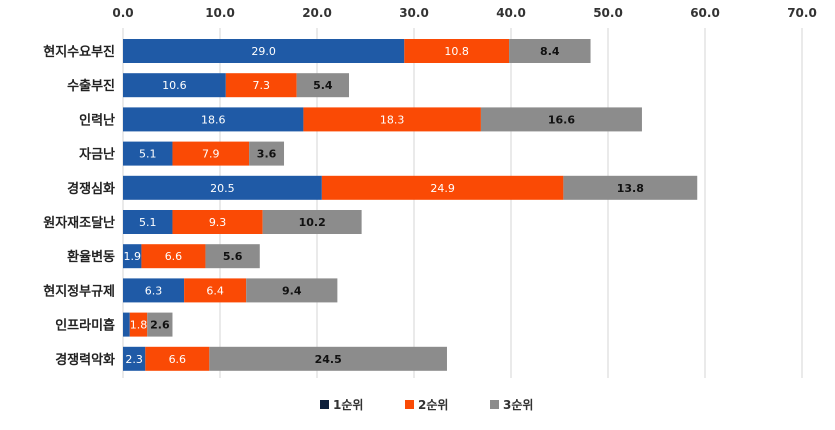 This screenshot has width=835, height=430. I want to click on x-axis-tick-labels: 0.0 10.0 20.0 30.0 40.0 50.0 60.0 70.0, so click(464, 13).